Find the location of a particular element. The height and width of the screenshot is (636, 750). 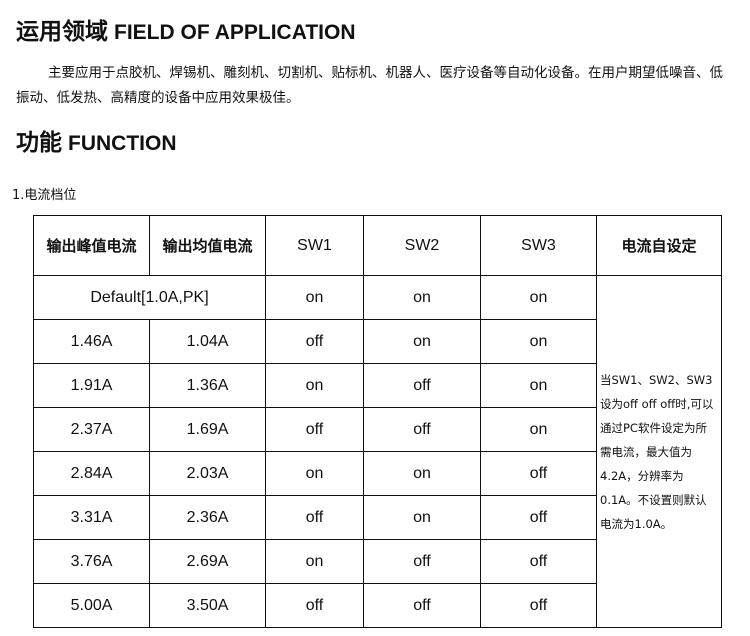

application-heading: 运用领域 FIELD OF APPLICATION is located at coordinates (186, 29).